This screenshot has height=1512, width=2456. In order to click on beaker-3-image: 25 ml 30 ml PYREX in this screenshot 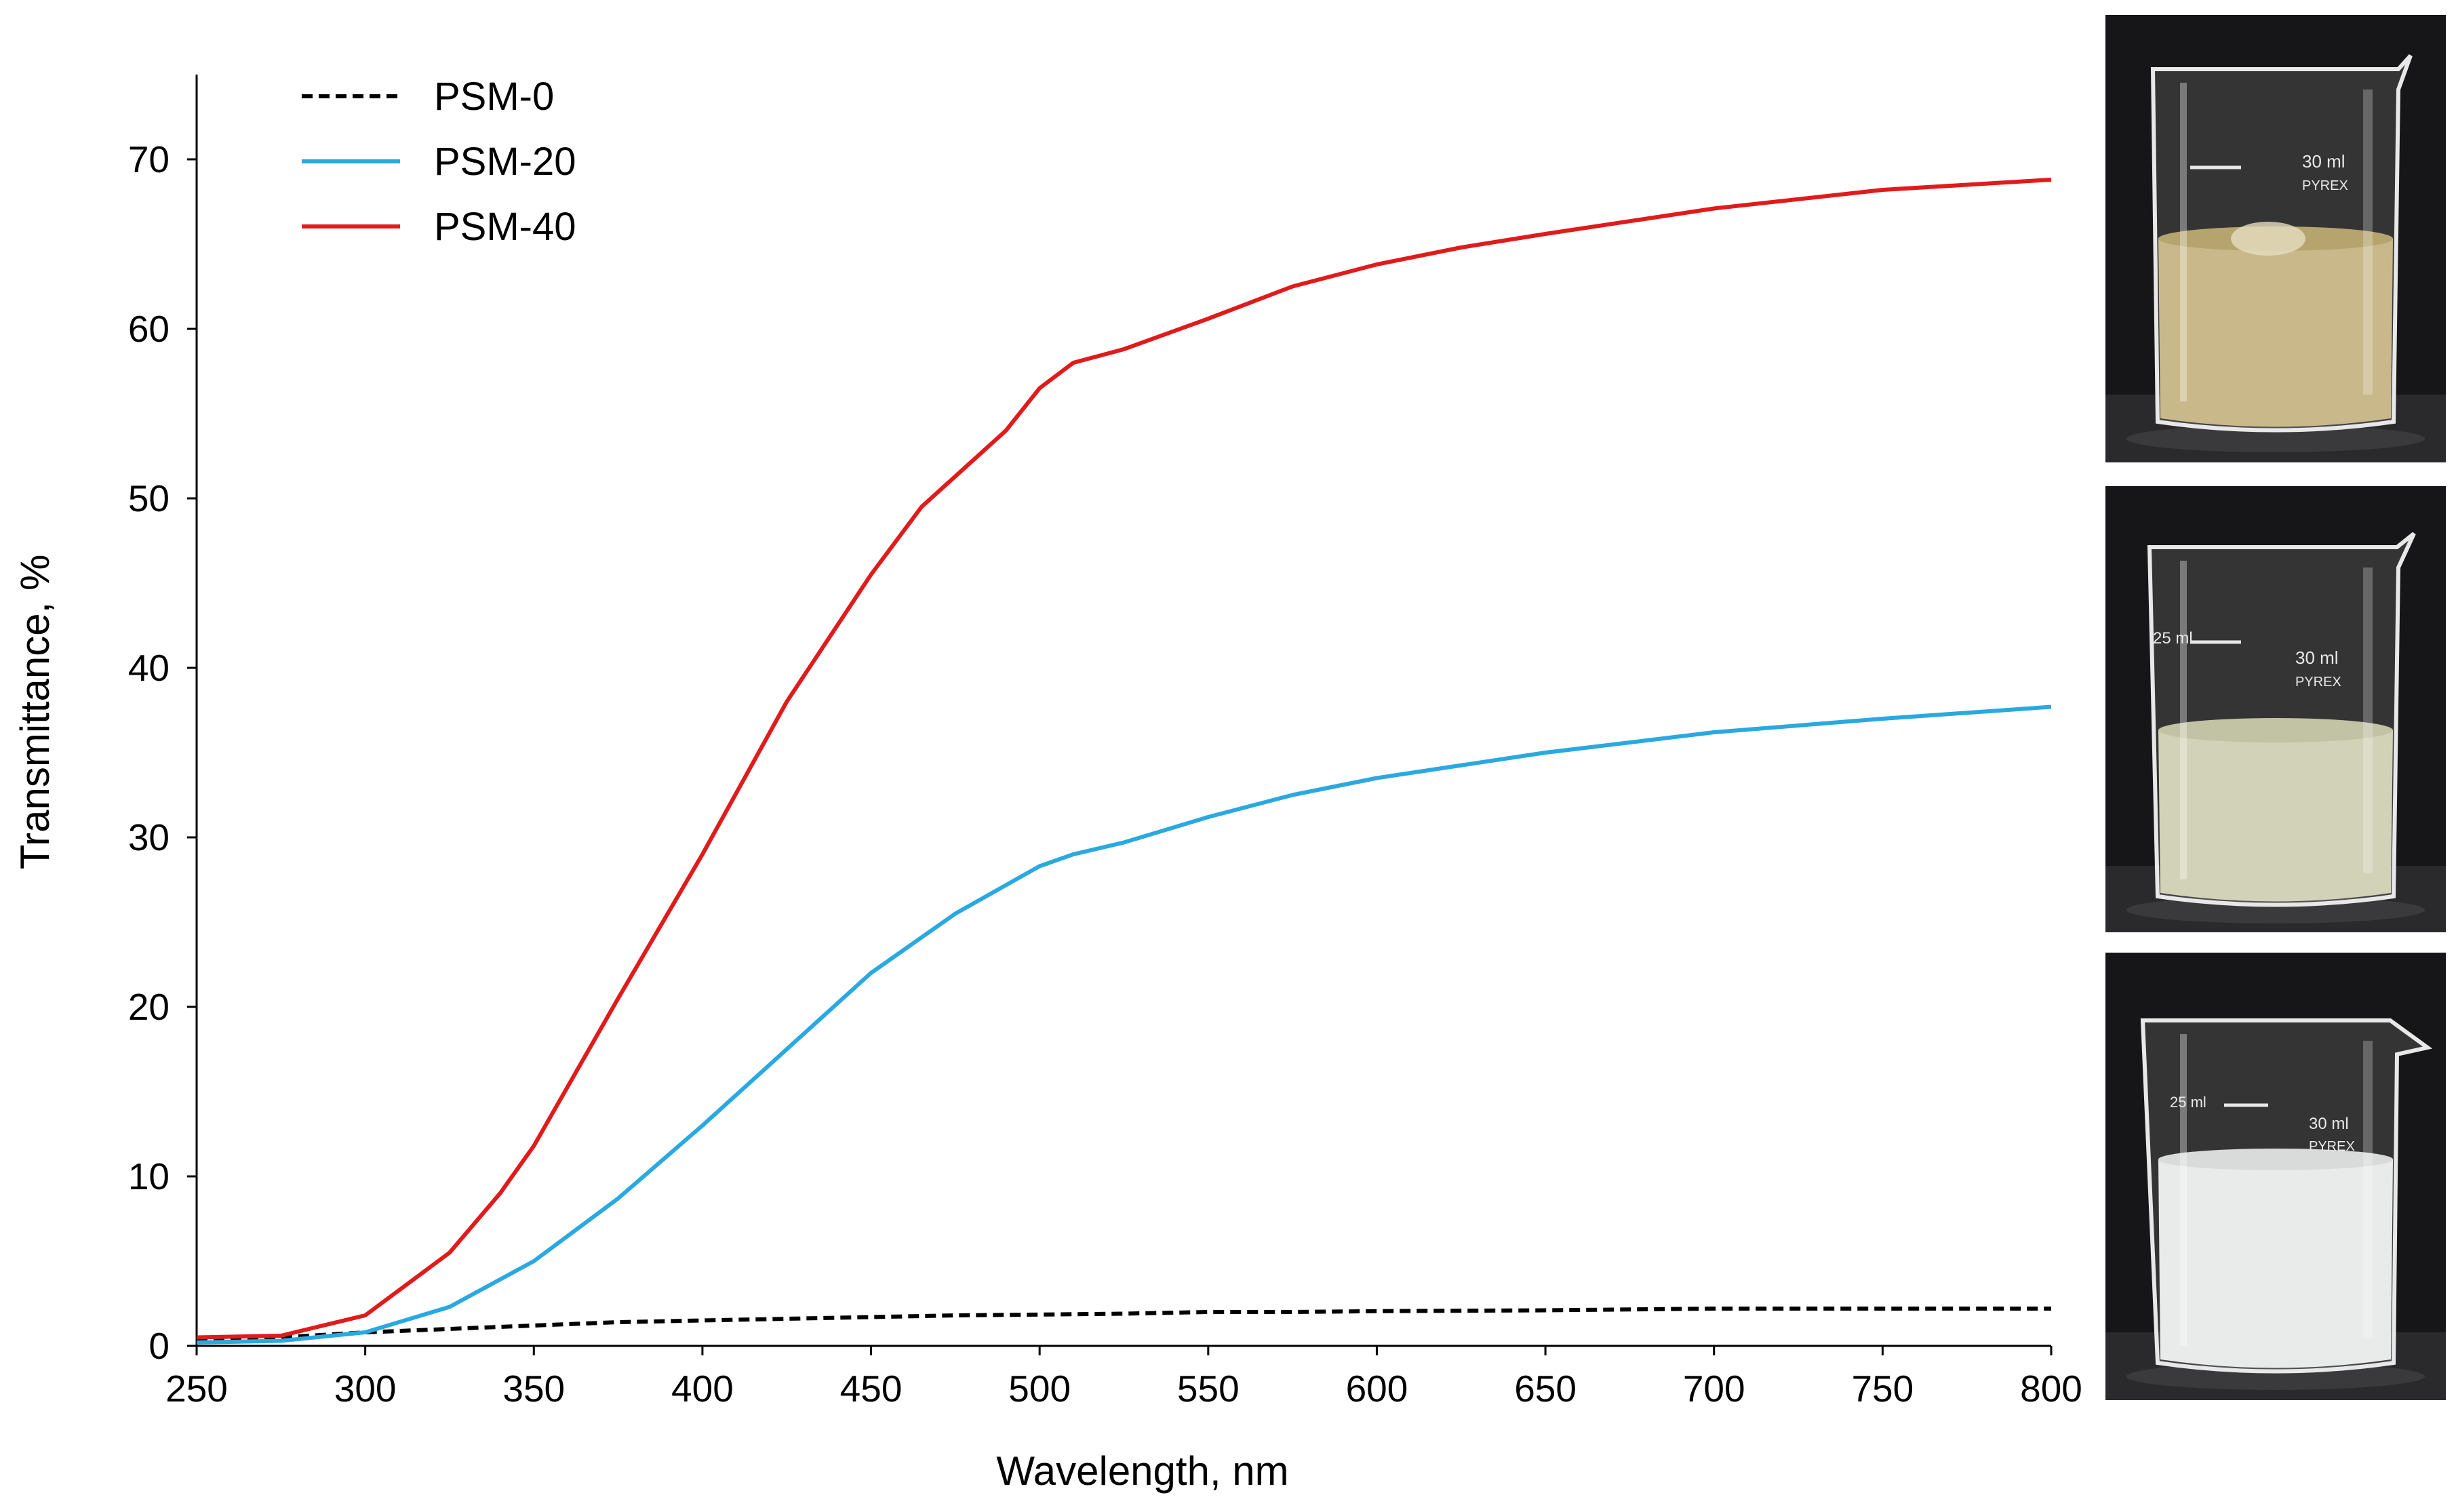, I will do `click(2275, 1177)`.